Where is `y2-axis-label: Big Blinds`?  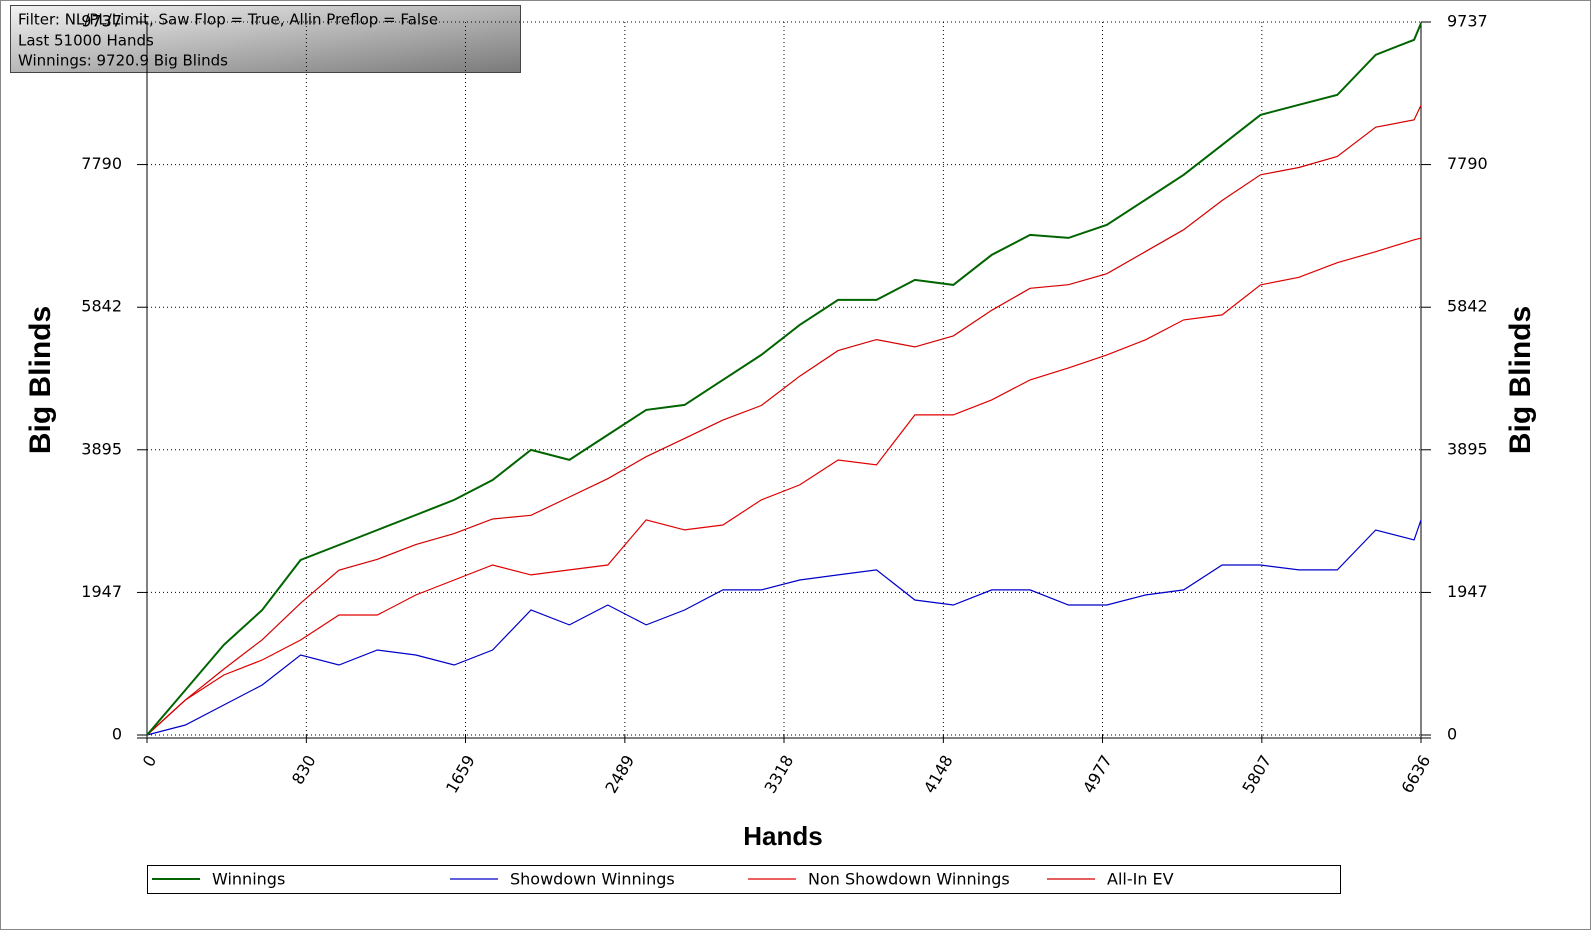
y2-axis-label: Big Blinds is located at coordinates (1520, 380).